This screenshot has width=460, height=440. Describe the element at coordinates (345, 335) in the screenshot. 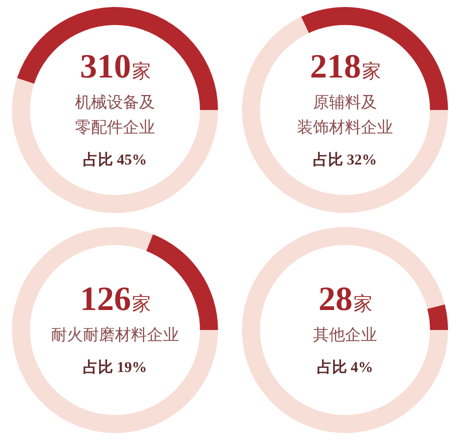

I see `text: 其他企业` at that location.